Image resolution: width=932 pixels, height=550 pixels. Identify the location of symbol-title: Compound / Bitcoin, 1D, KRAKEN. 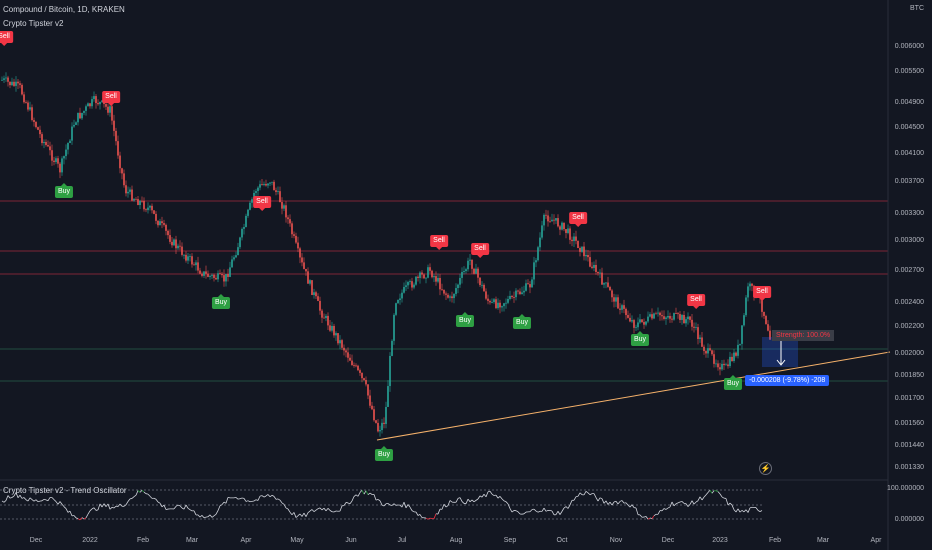
(64, 9).